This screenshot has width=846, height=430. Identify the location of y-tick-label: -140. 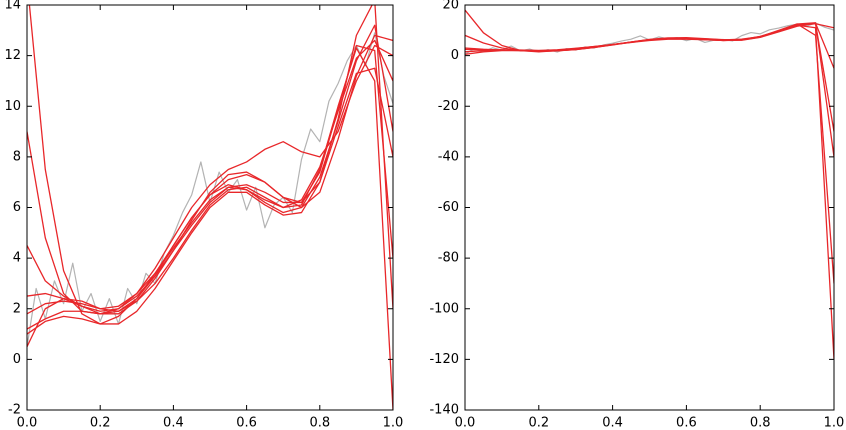
(444, 410).